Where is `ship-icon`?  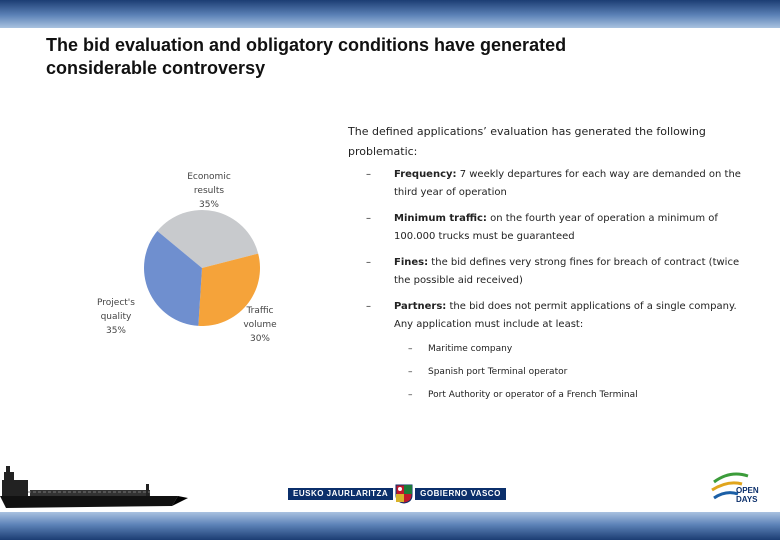 ship-icon is located at coordinates (94, 487).